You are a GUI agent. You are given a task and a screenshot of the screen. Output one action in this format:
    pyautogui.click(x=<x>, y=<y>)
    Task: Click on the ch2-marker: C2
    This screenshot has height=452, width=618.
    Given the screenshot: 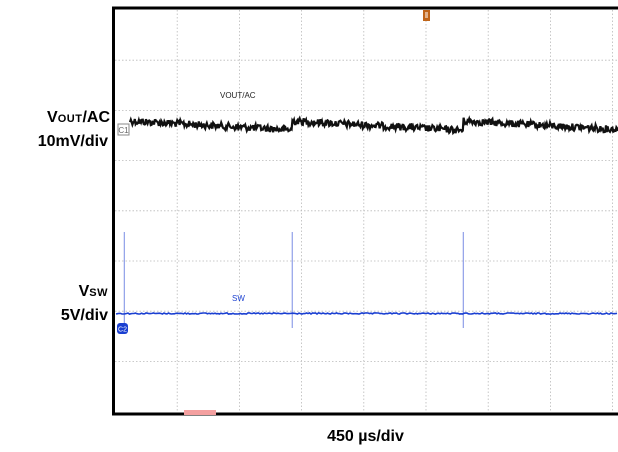 What is the action you would take?
    pyautogui.click(x=122, y=328)
    